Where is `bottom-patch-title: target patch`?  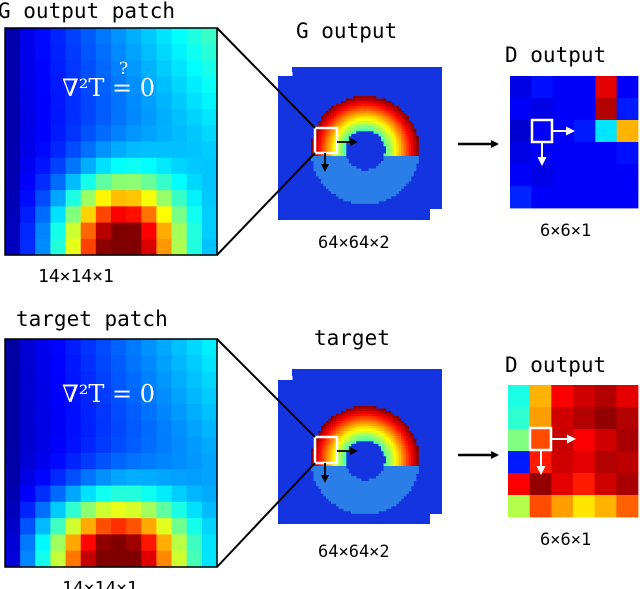
bottom-patch-title: target patch is located at coordinates (92, 319).